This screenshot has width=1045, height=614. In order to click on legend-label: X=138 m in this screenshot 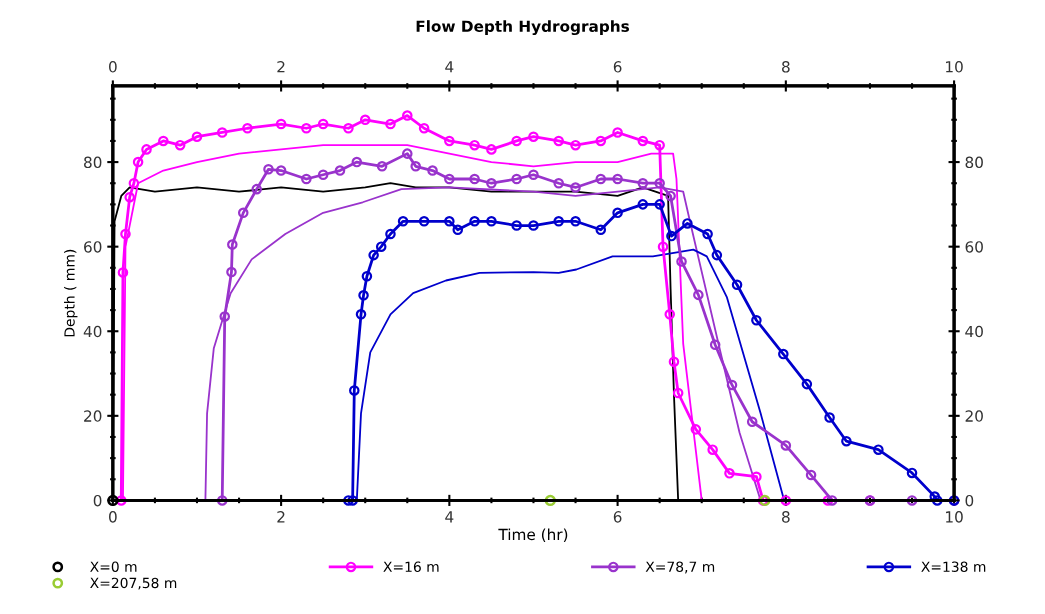, I will do `click(953, 566)`.